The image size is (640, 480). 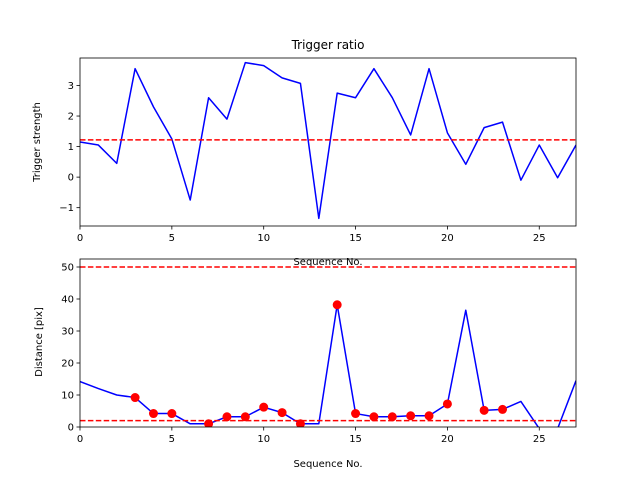 I want to click on y-tick-label: −1, so click(x=66, y=208).